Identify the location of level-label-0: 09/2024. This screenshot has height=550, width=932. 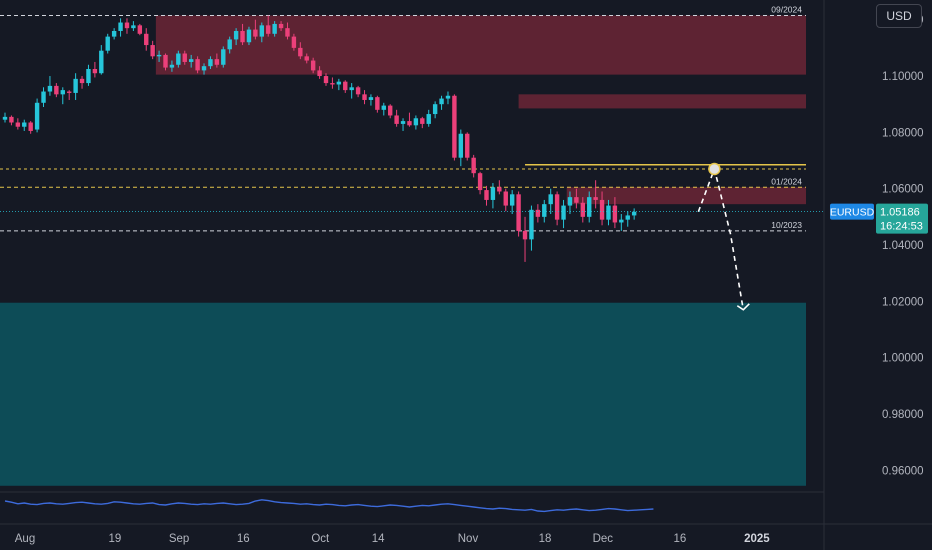
(786, 9).